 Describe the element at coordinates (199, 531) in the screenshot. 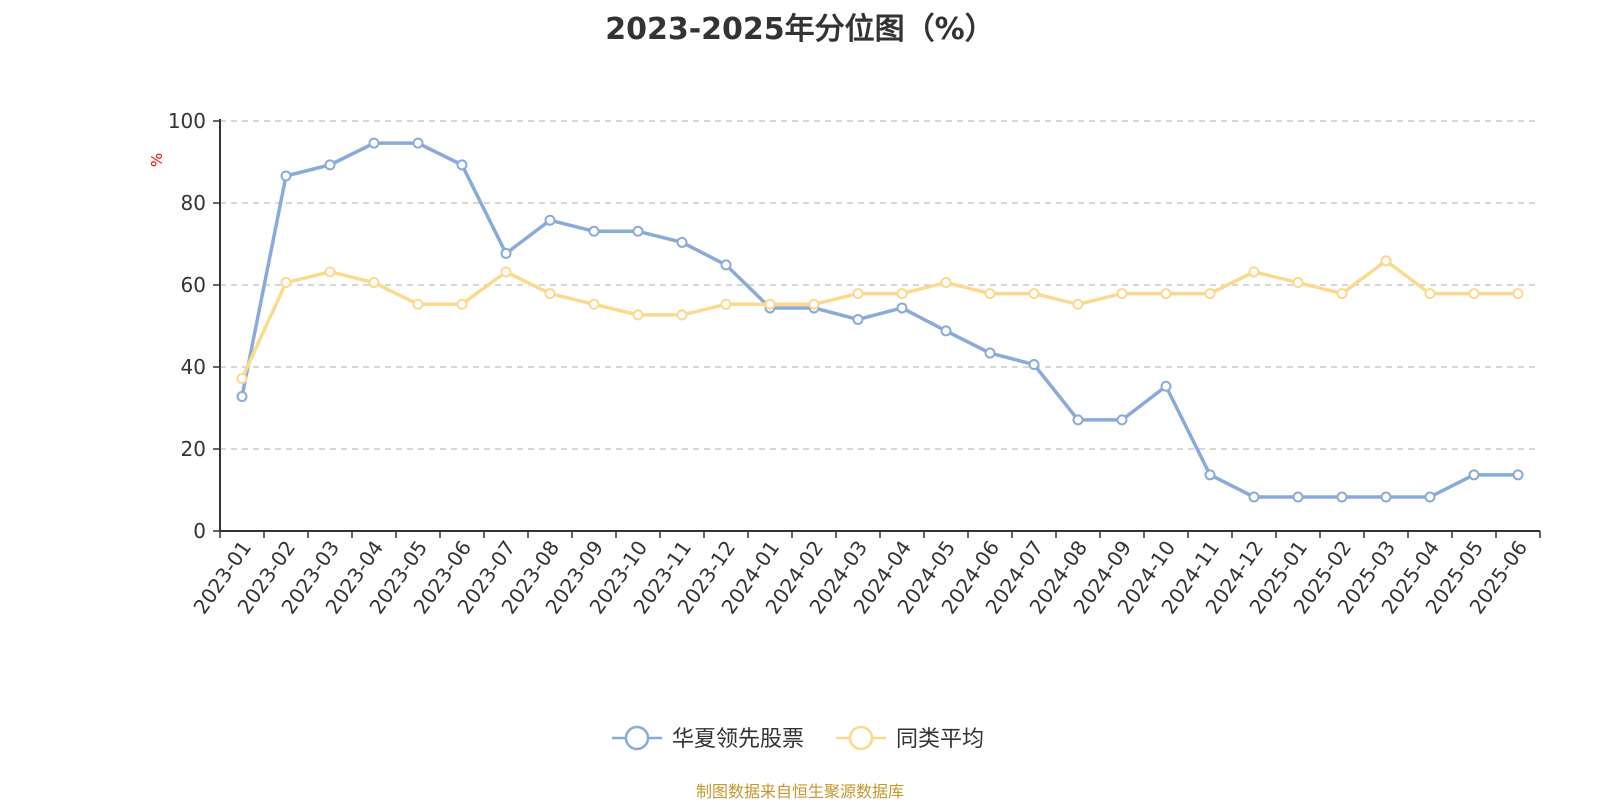

I see `y-tick-label: 0` at that location.